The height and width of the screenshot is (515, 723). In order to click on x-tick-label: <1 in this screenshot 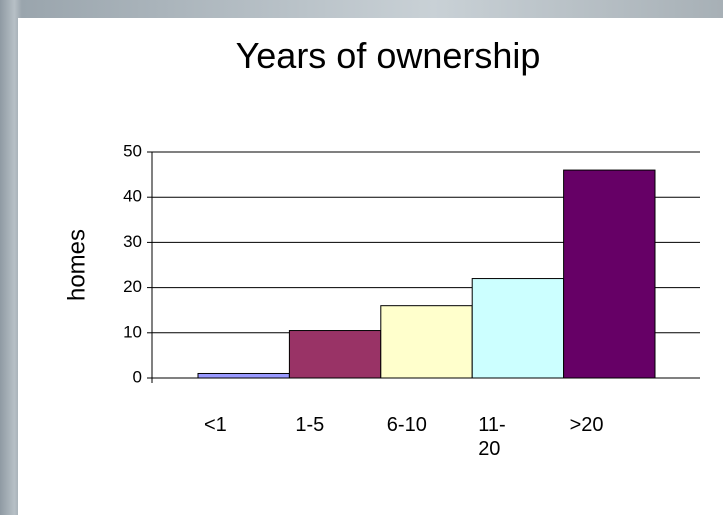, I will do `click(215, 425)`.